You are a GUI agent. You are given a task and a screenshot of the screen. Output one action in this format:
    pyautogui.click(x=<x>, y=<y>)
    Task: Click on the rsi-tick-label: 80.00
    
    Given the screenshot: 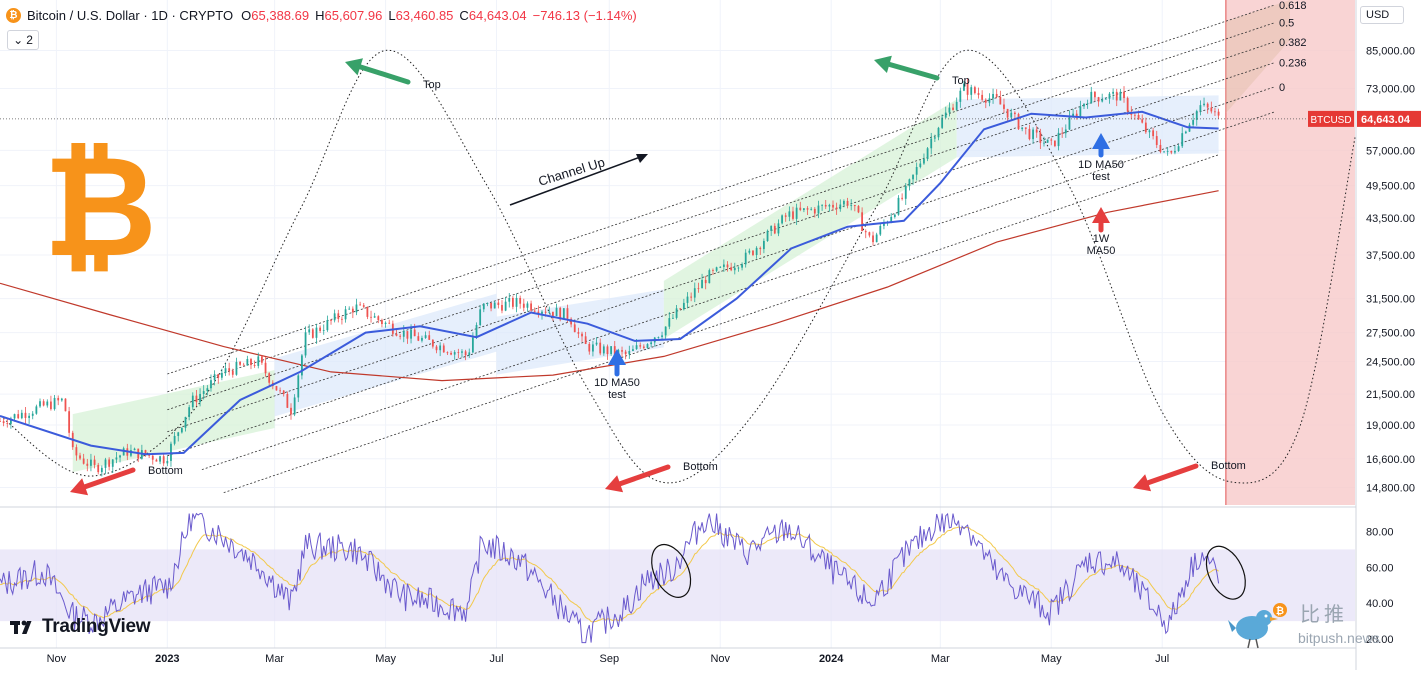 What is the action you would take?
    pyautogui.click(x=1380, y=533)
    